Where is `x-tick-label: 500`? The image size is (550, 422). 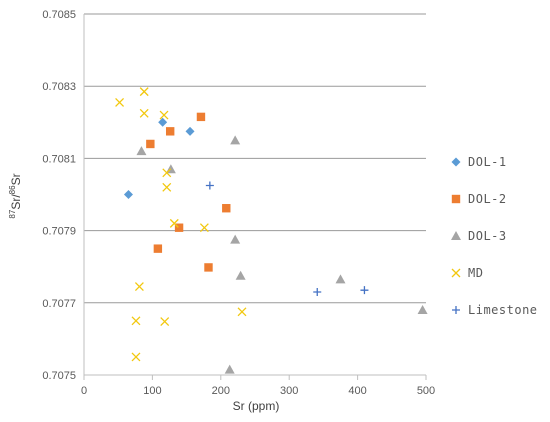
x-tick-label: 500 is located at coordinates (426, 391).